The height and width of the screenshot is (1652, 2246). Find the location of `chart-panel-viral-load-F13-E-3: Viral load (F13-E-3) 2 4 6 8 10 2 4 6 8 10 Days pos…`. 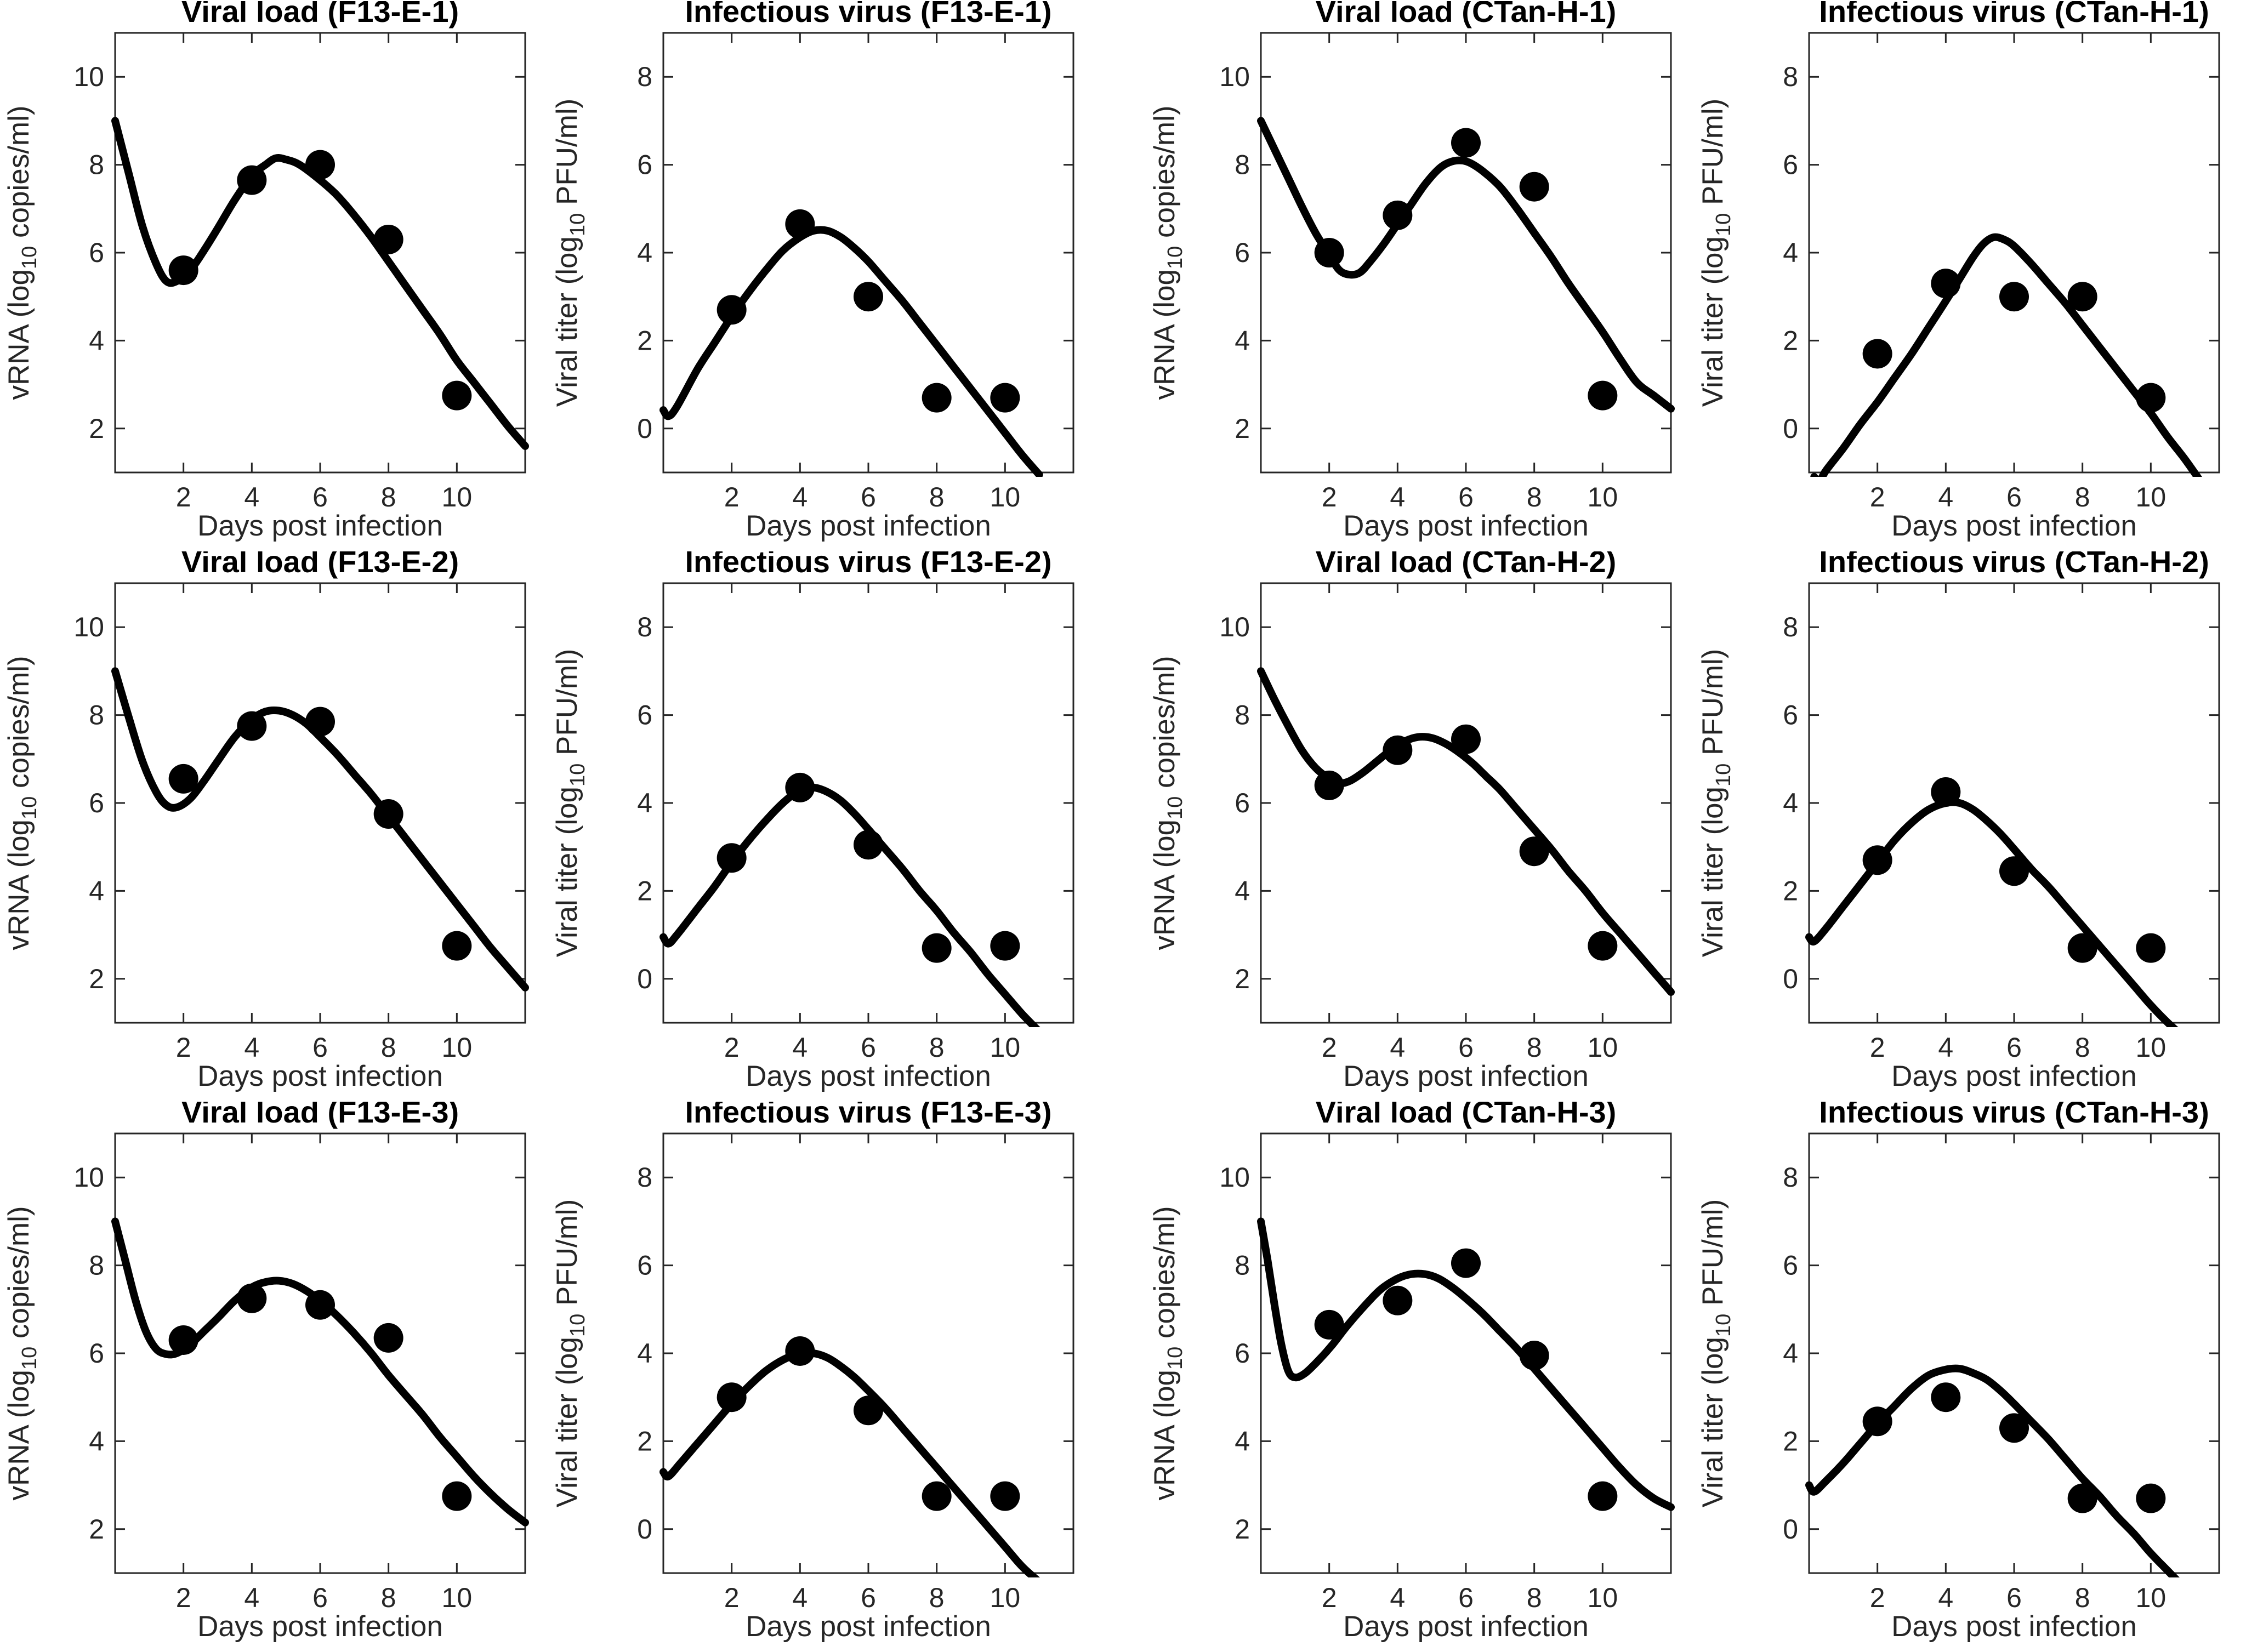

chart-panel-viral-load-F13-E-3: Viral load (F13-E-3) 2 4 6 8 10 2 4 6 8 10 Days pos… is located at coordinates (274, 1376).